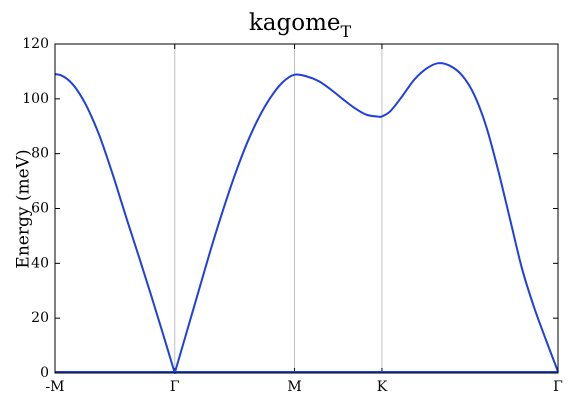 This screenshot has width=572, height=400. I want to click on x-tick-label: M, so click(294, 387).